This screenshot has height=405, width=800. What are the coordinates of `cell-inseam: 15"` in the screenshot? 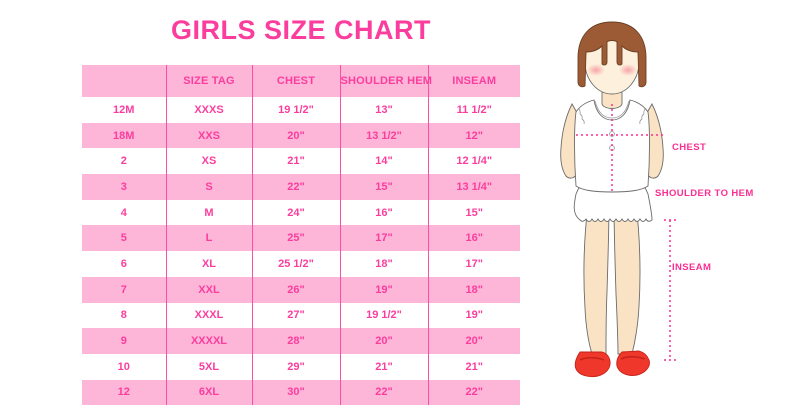 It's located at (473, 212).